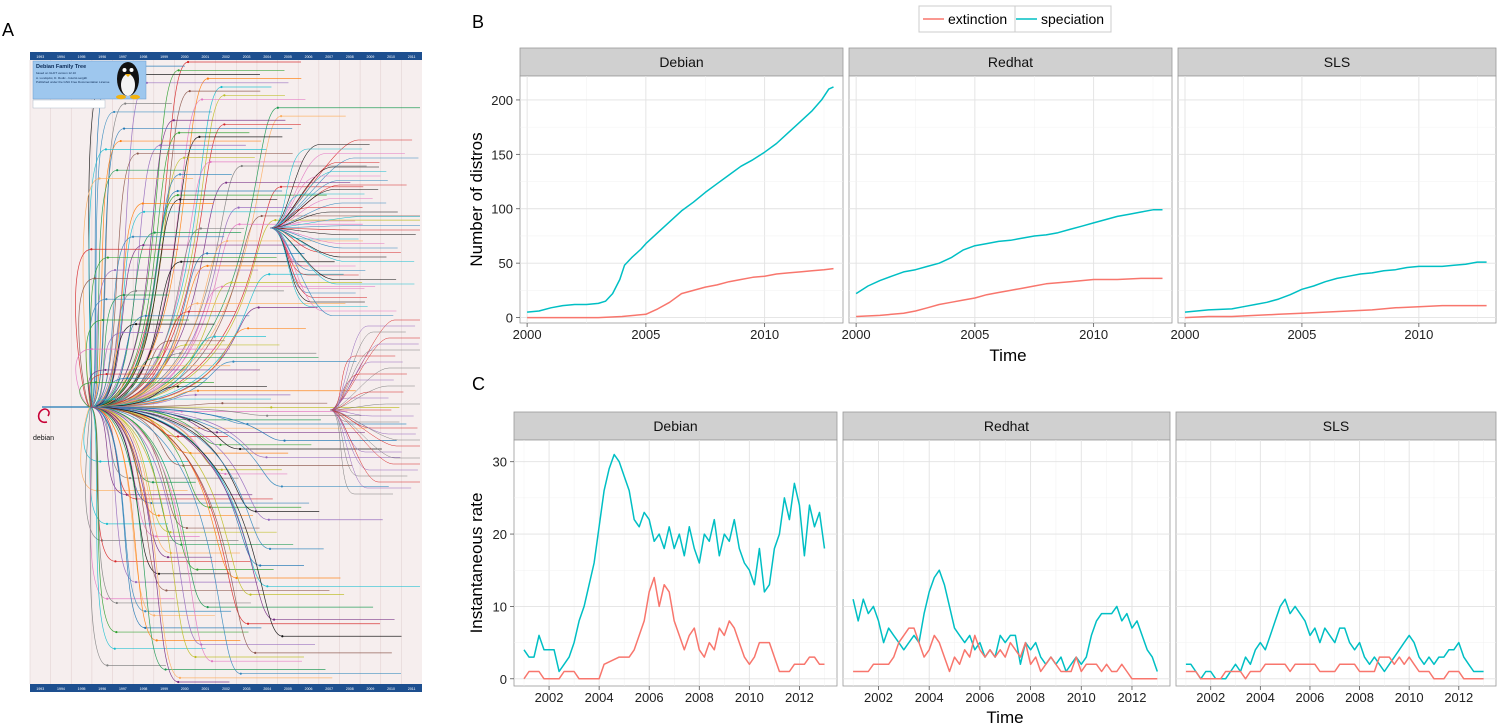 This screenshot has width=1499, height=725. What do you see at coordinates (371, 689) in the screenshot?
I see `tree-year-label-bottom: 2009` at bounding box center [371, 689].